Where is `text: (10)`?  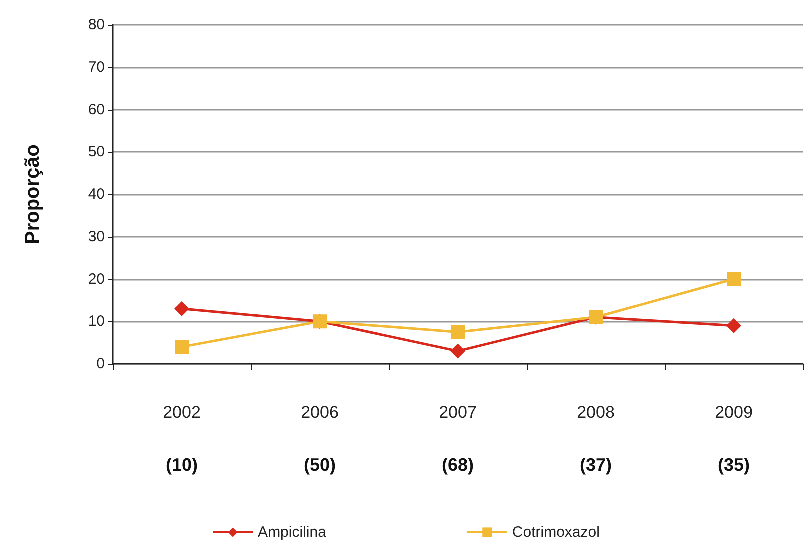 text: (10) is located at coordinates (182, 465).